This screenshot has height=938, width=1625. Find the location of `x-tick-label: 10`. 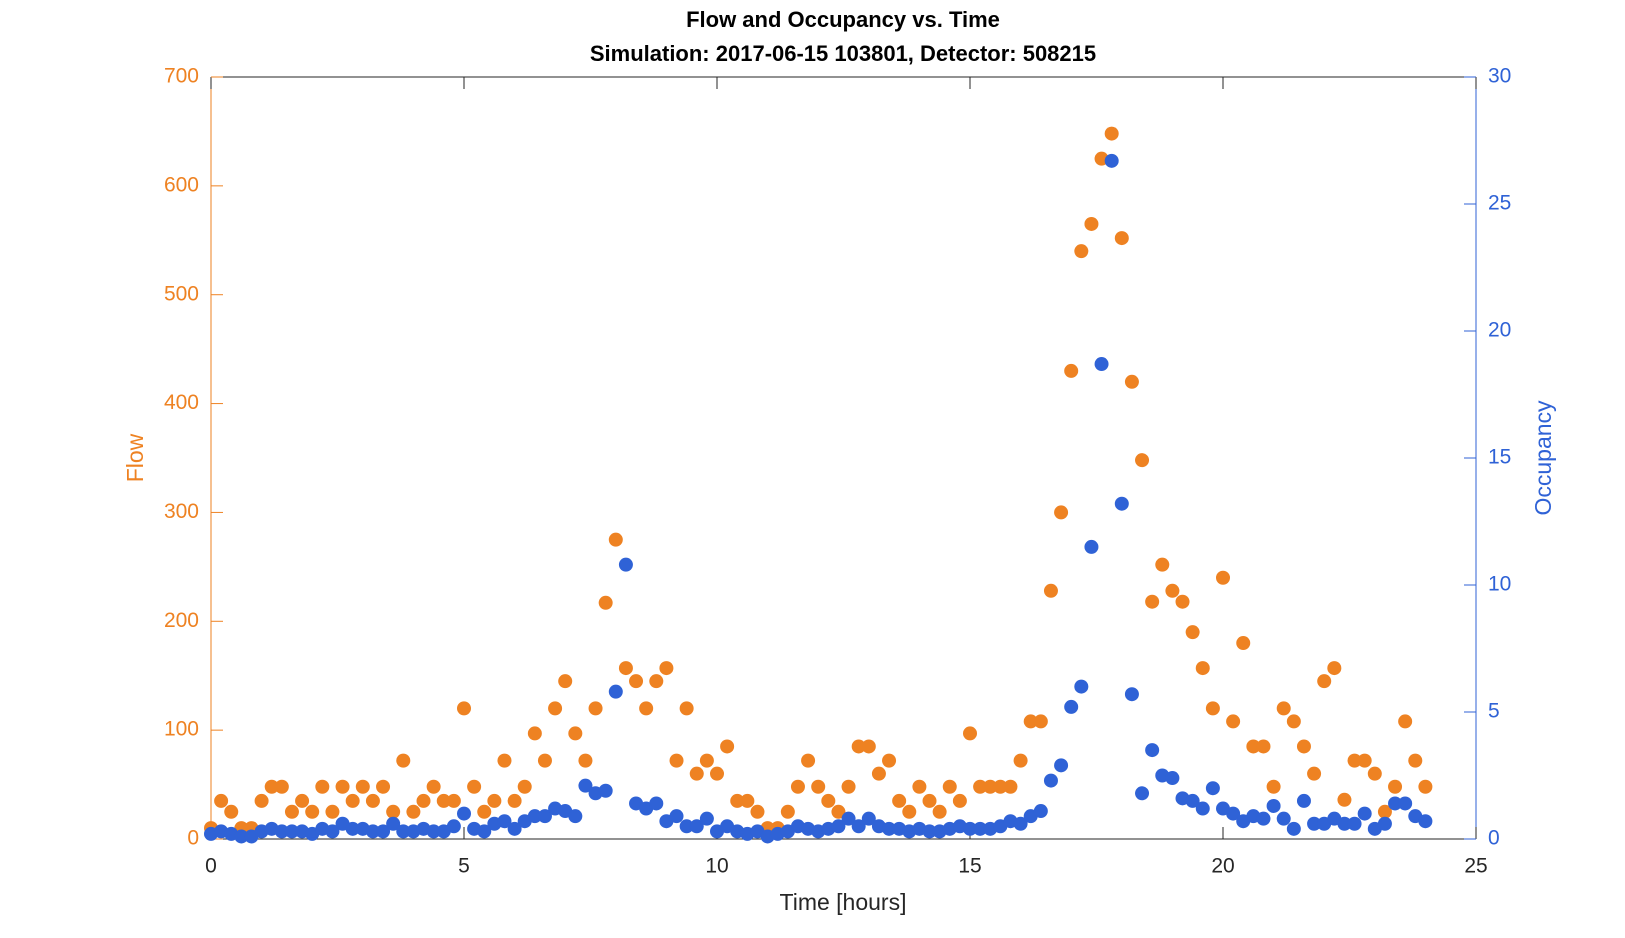

x-tick-label: 10 is located at coordinates (716, 866).